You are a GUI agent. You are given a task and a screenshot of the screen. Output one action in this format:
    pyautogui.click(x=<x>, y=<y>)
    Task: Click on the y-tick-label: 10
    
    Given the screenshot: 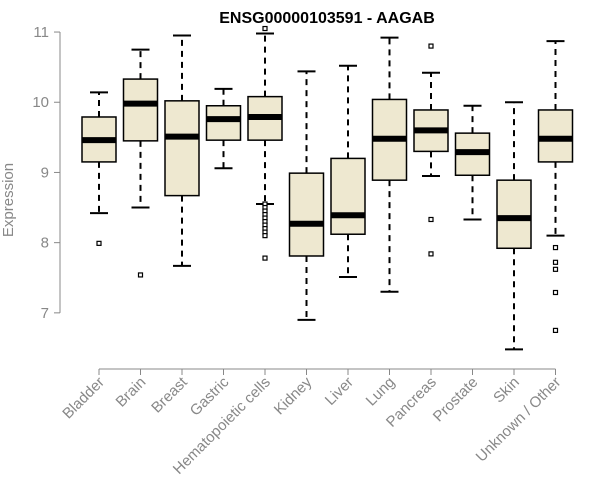 What is the action you would take?
    pyautogui.click(x=40, y=102)
    